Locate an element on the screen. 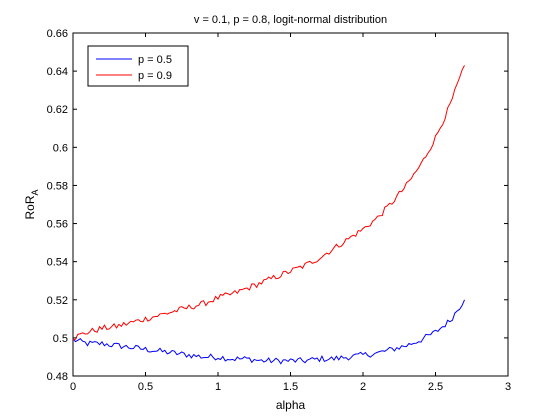  y-tick-label: 0.64 is located at coordinates (57, 72).